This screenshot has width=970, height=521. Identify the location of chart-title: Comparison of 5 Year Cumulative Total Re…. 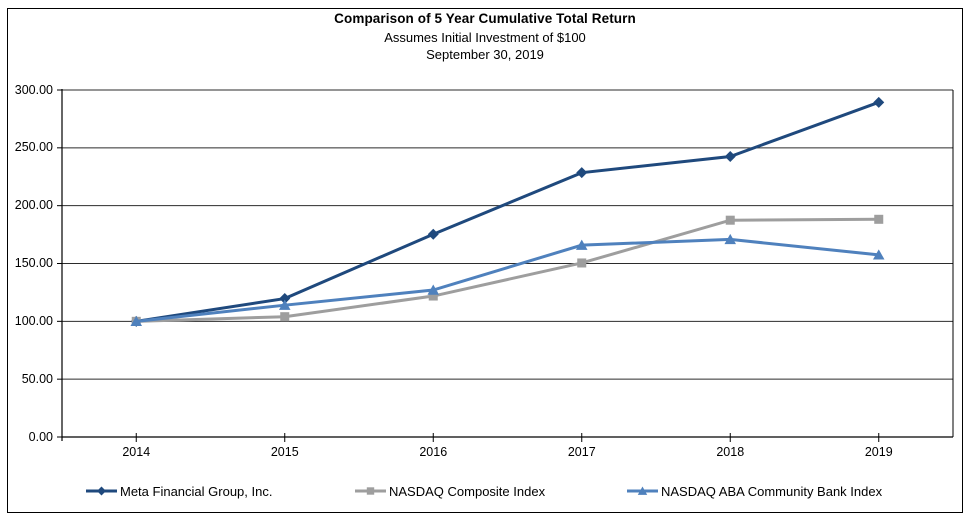
(485, 18).